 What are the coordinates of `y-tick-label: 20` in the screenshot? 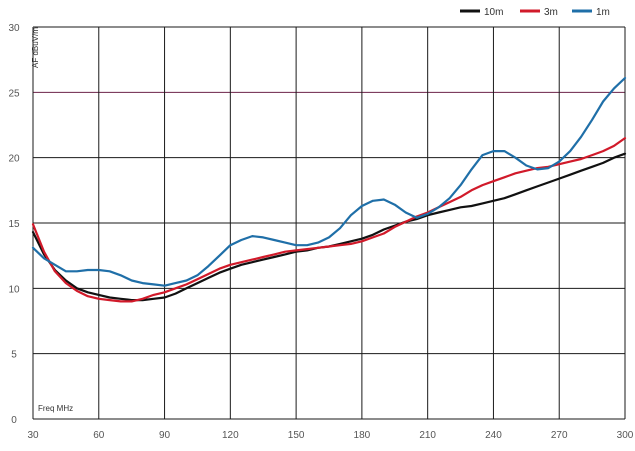 It's located at (14, 159).